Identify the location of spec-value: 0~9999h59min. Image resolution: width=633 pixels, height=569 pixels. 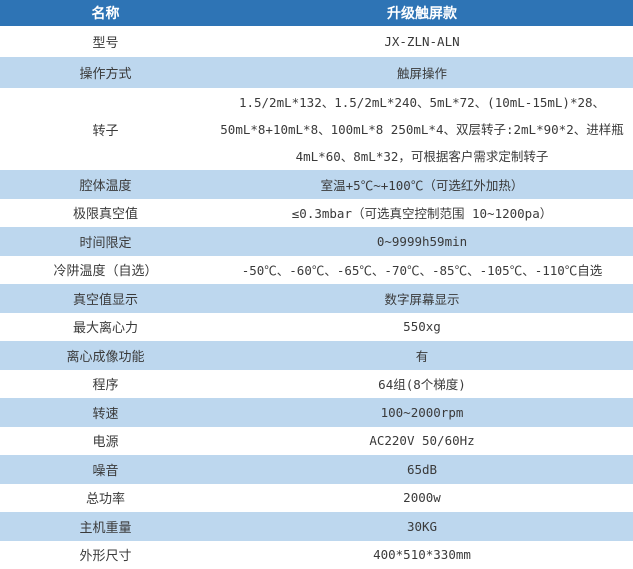
(422, 241).